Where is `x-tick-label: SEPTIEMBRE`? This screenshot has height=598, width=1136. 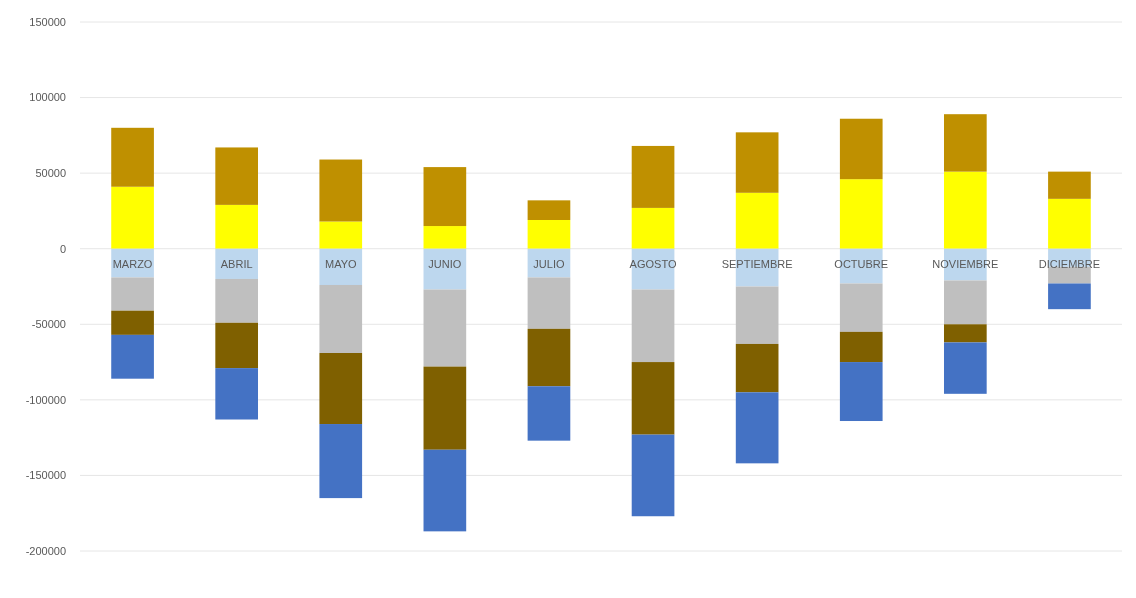
x-tick-label: SEPTIEMBRE is located at coordinates (757, 263).